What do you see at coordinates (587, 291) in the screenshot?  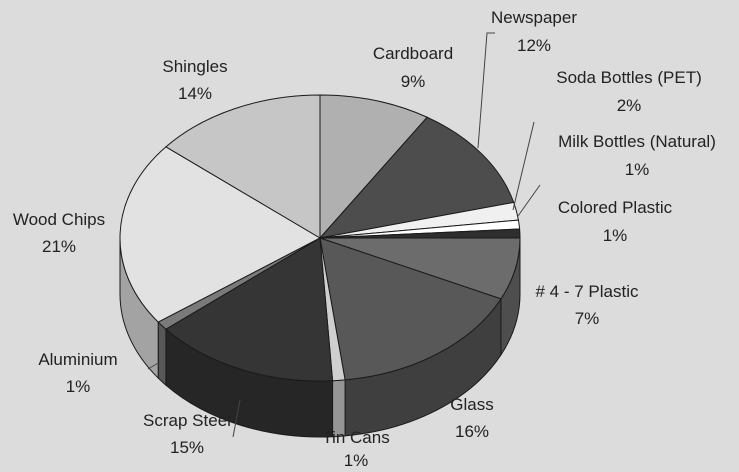 I see `label-4-7-plastic: # 4 - 7 Plastic` at bounding box center [587, 291].